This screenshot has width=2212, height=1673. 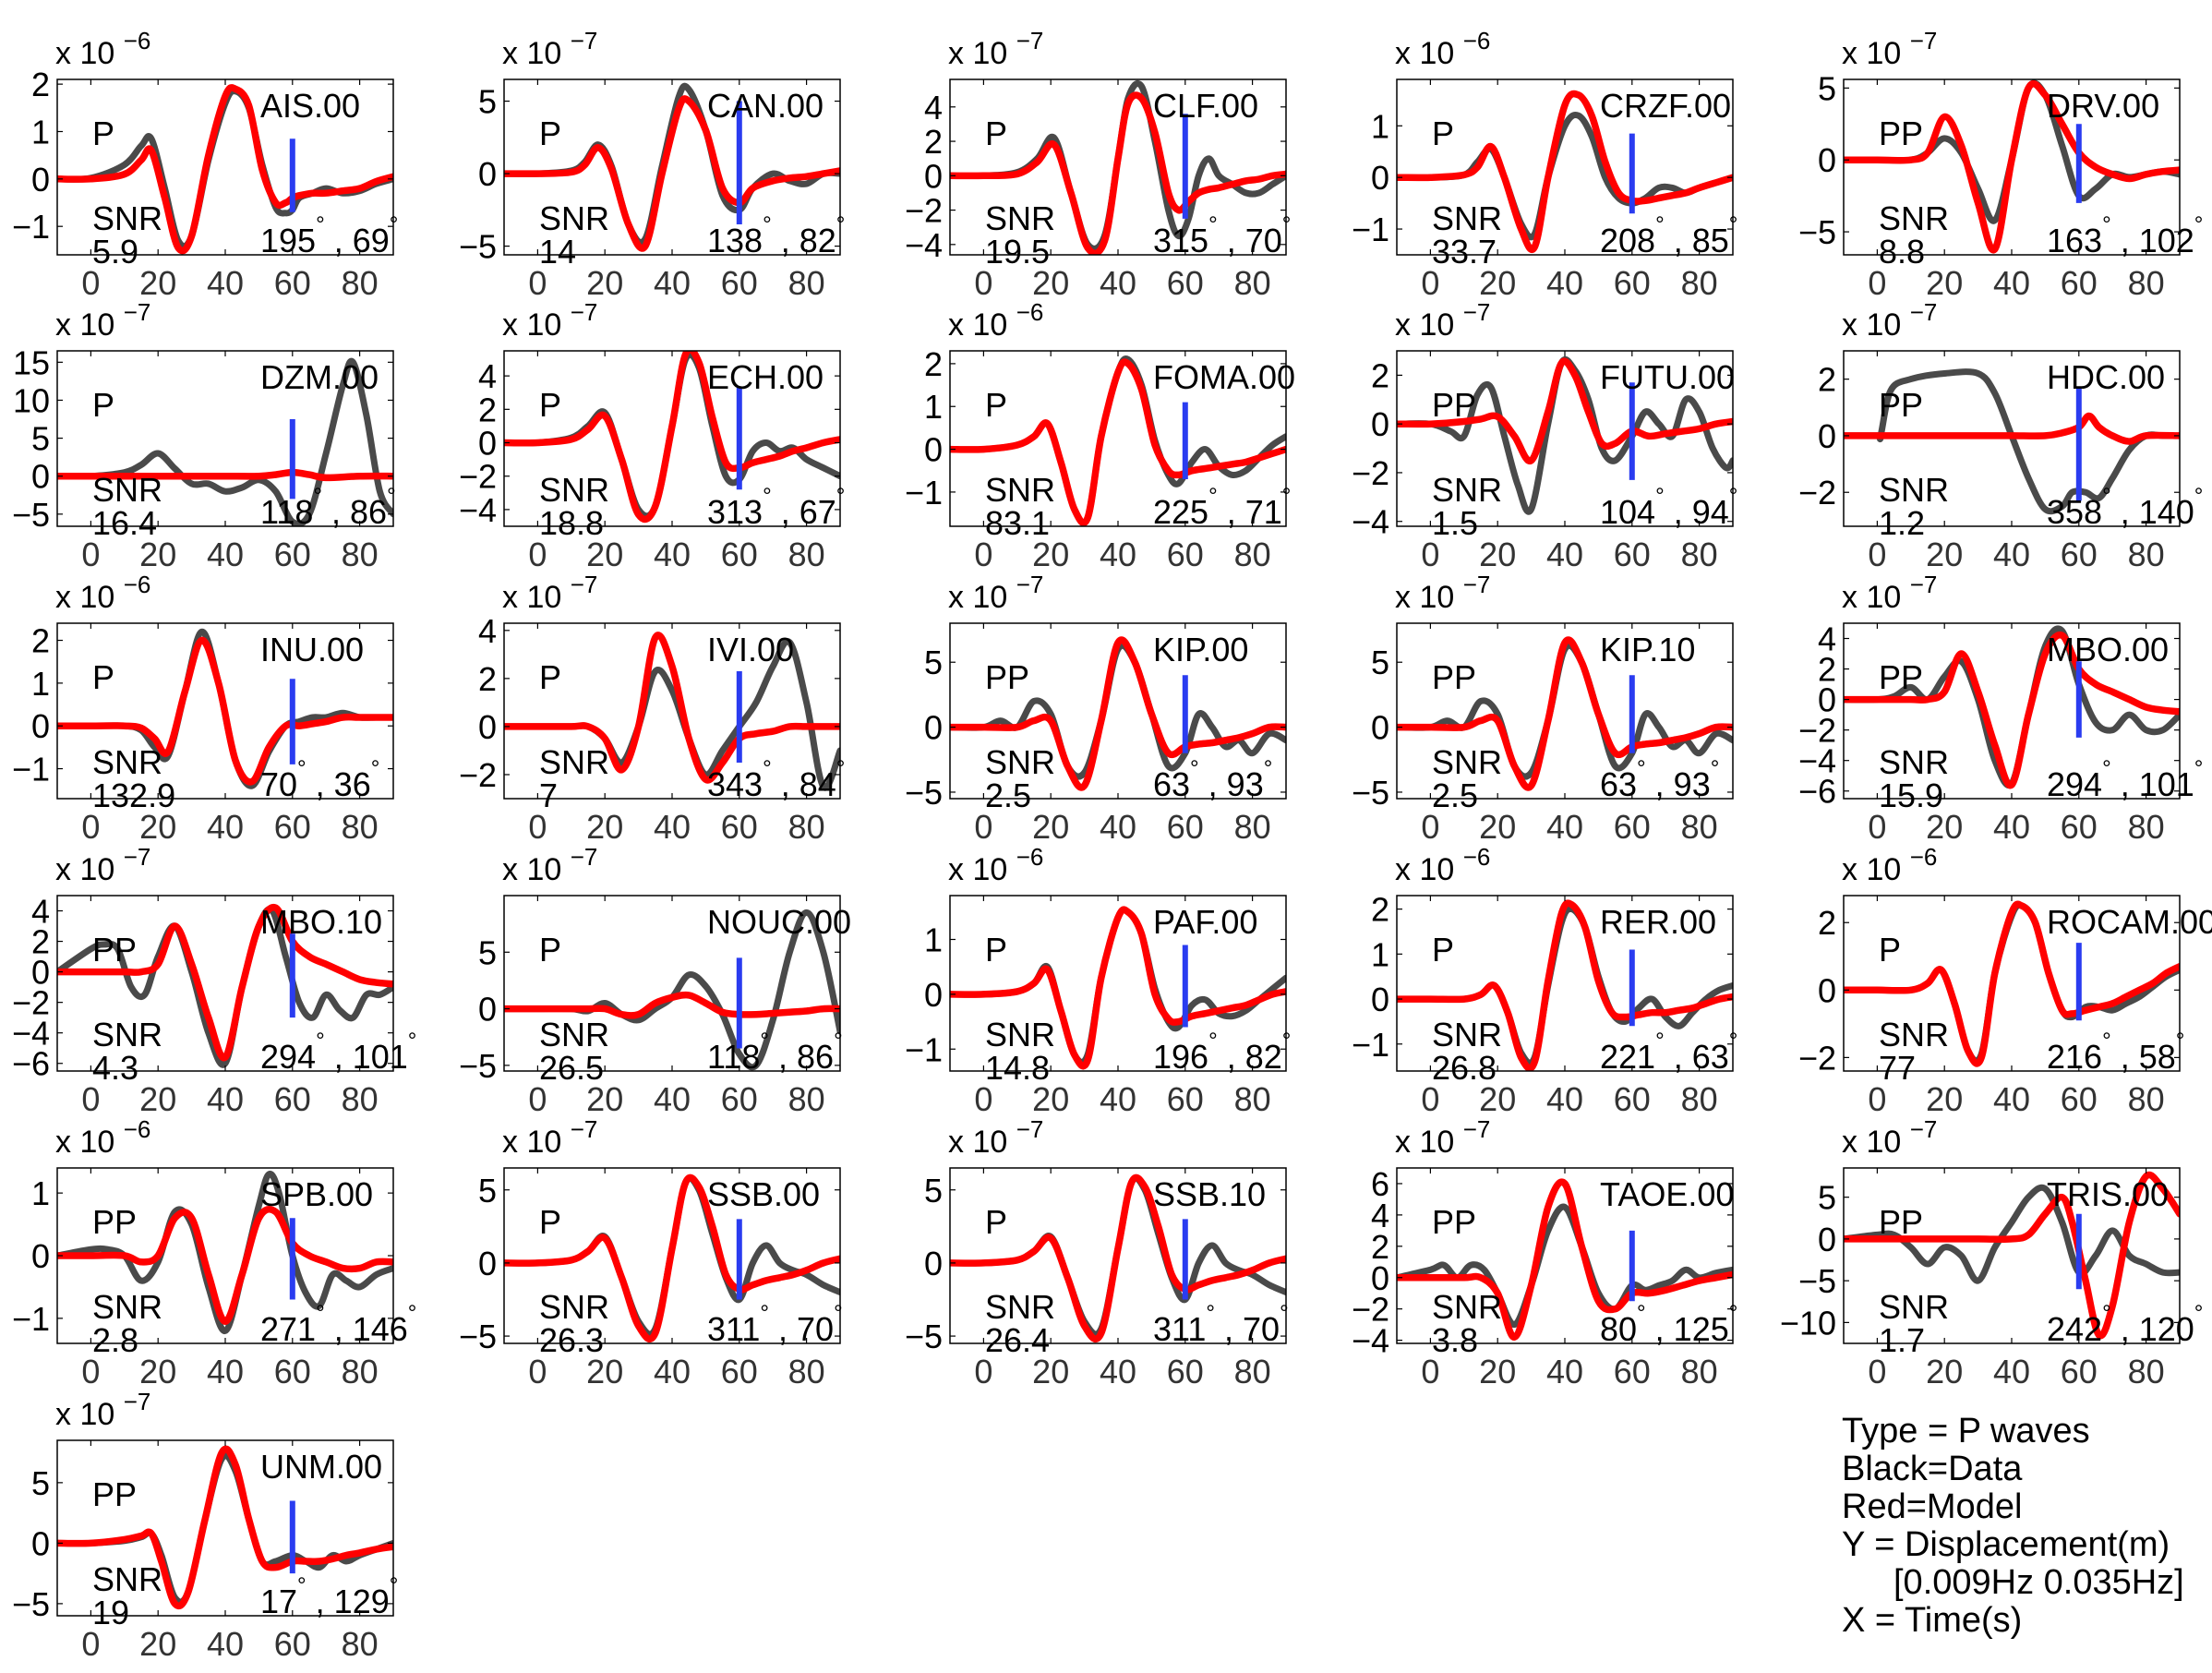 I want to click on azimuth-value: 315, so click(x=1180, y=240).